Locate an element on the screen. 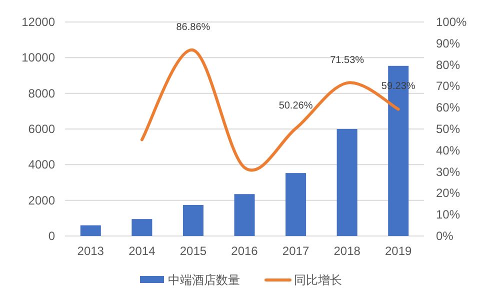 This screenshot has width=500, height=306. y2-tick-label: 40% is located at coordinates (448, 150).